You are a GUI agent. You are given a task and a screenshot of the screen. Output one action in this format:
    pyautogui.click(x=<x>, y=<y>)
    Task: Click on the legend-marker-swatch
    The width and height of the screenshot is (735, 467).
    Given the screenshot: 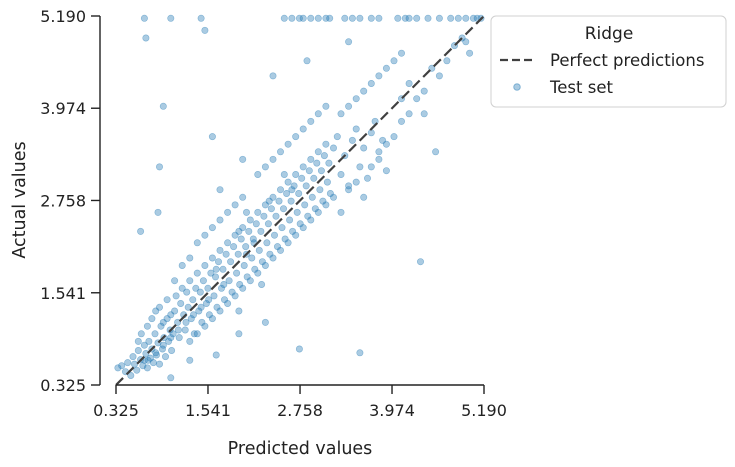 What is the action you would take?
    pyautogui.click(x=517, y=87)
    